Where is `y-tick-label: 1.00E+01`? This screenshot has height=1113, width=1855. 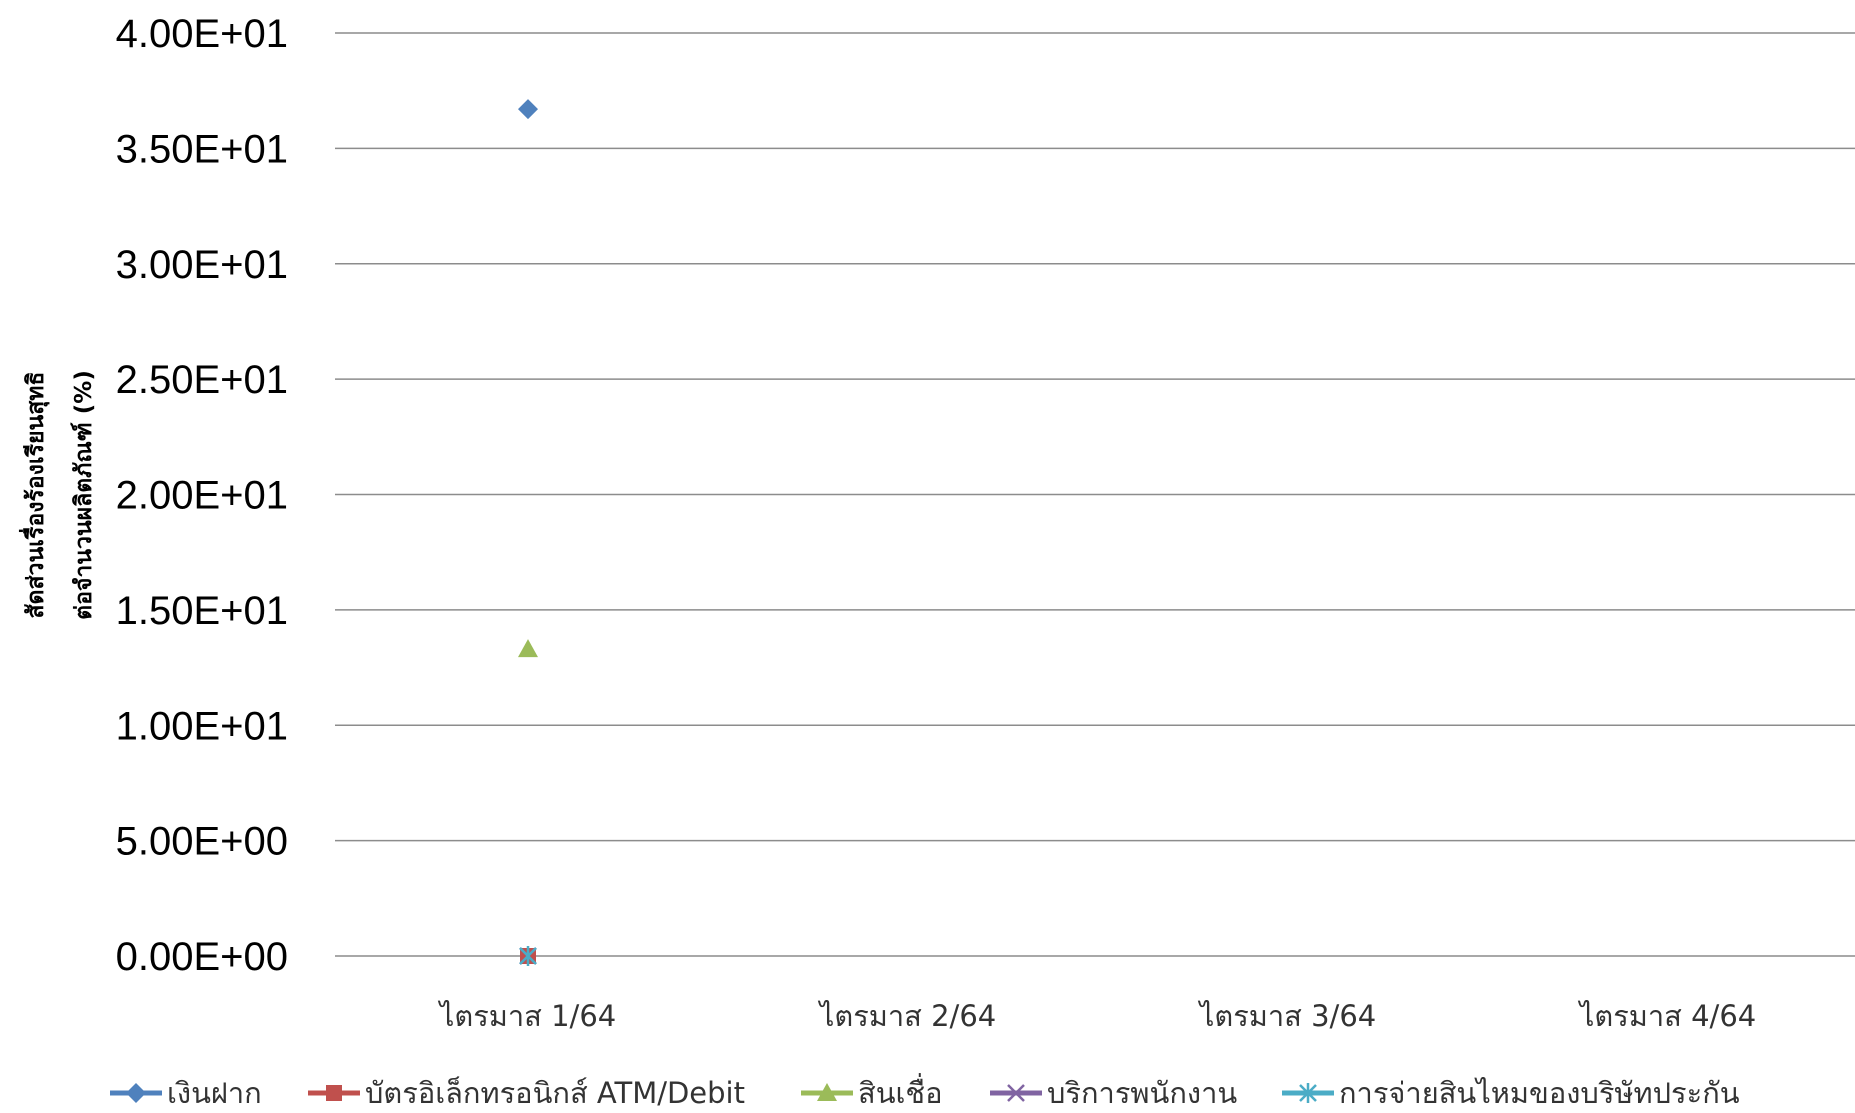 y-tick-label: 1.00E+01 is located at coordinates (202, 726).